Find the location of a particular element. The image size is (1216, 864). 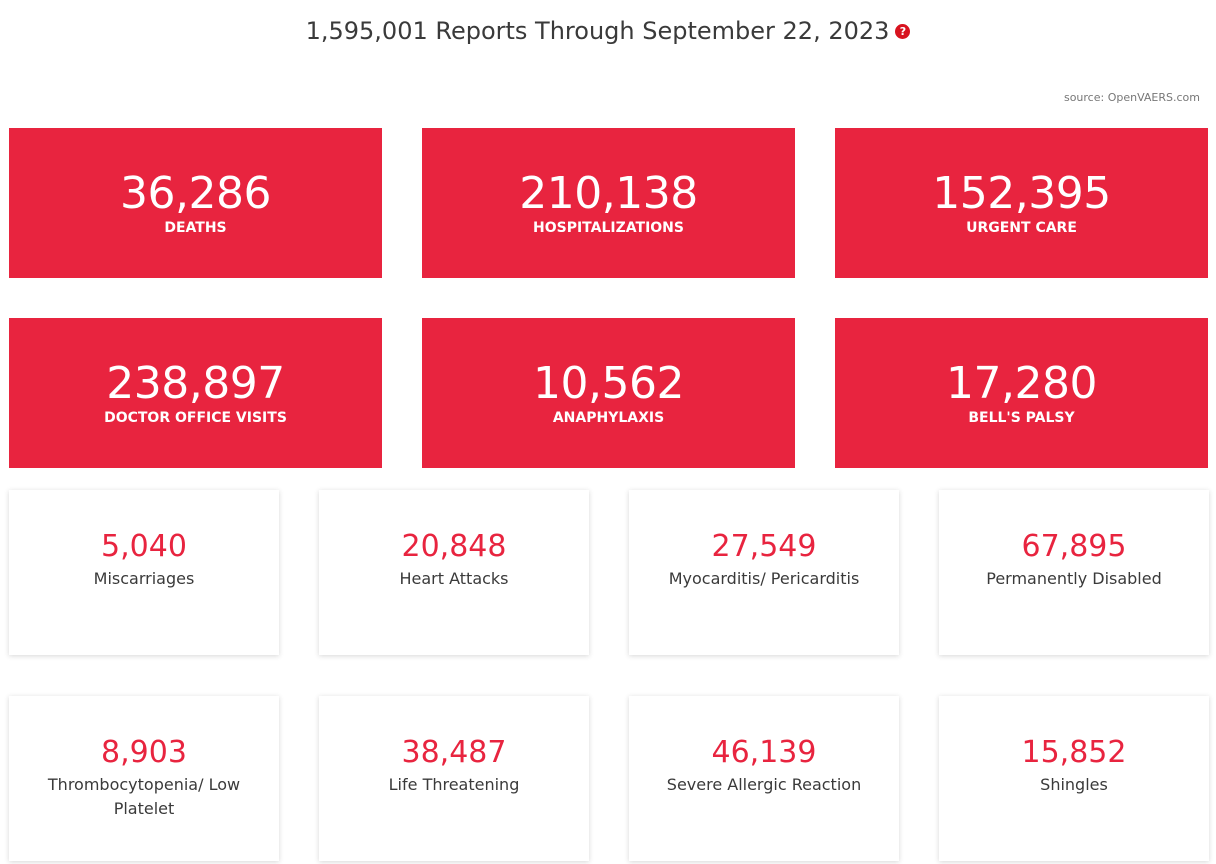

help-icon: ? is located at coordinates (903, 31).